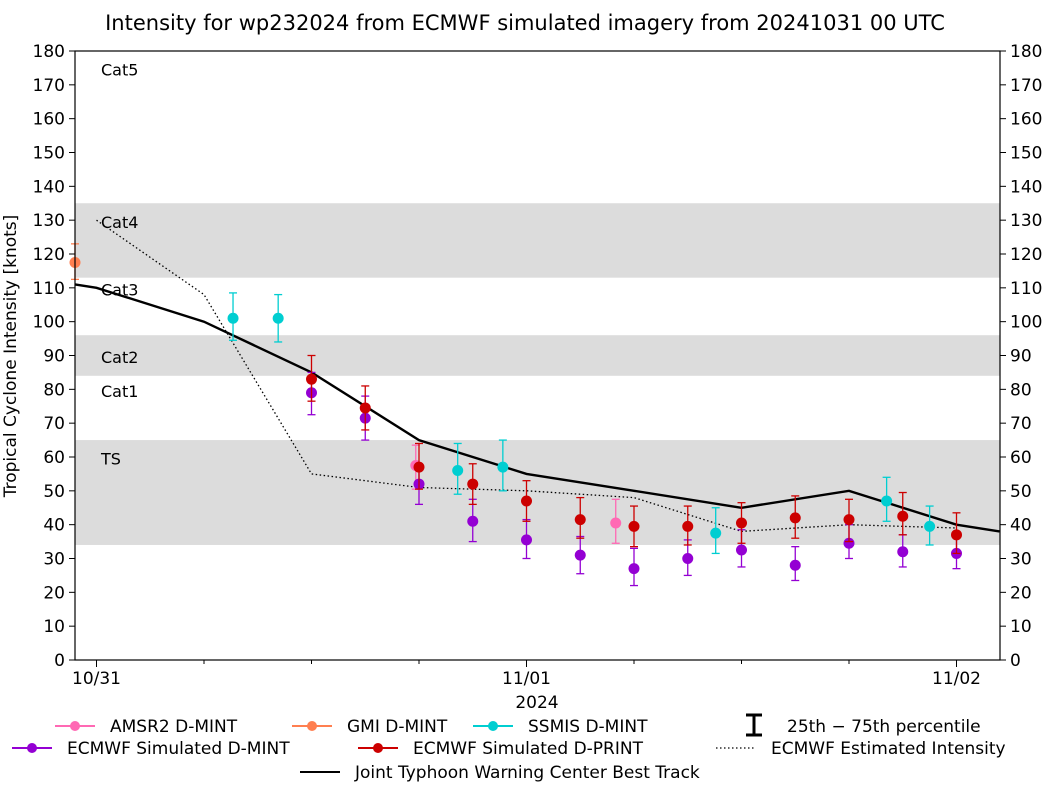 The height and width of the screenshot is (785, 1050). Describe the element at coordinates (1026, 120) in the screenshot. I see `y-tick-label-right: 160` at that location.